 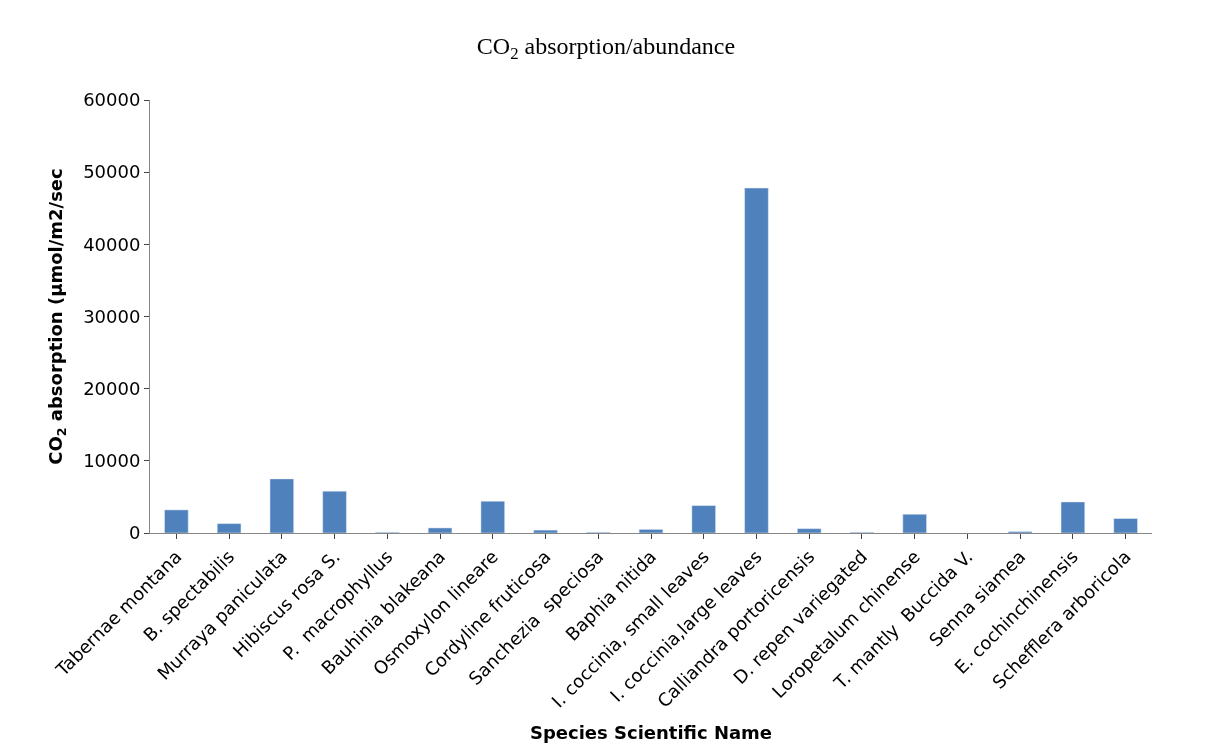 I want to click on y-tick-label: 30000, so click(x=112, y=316).